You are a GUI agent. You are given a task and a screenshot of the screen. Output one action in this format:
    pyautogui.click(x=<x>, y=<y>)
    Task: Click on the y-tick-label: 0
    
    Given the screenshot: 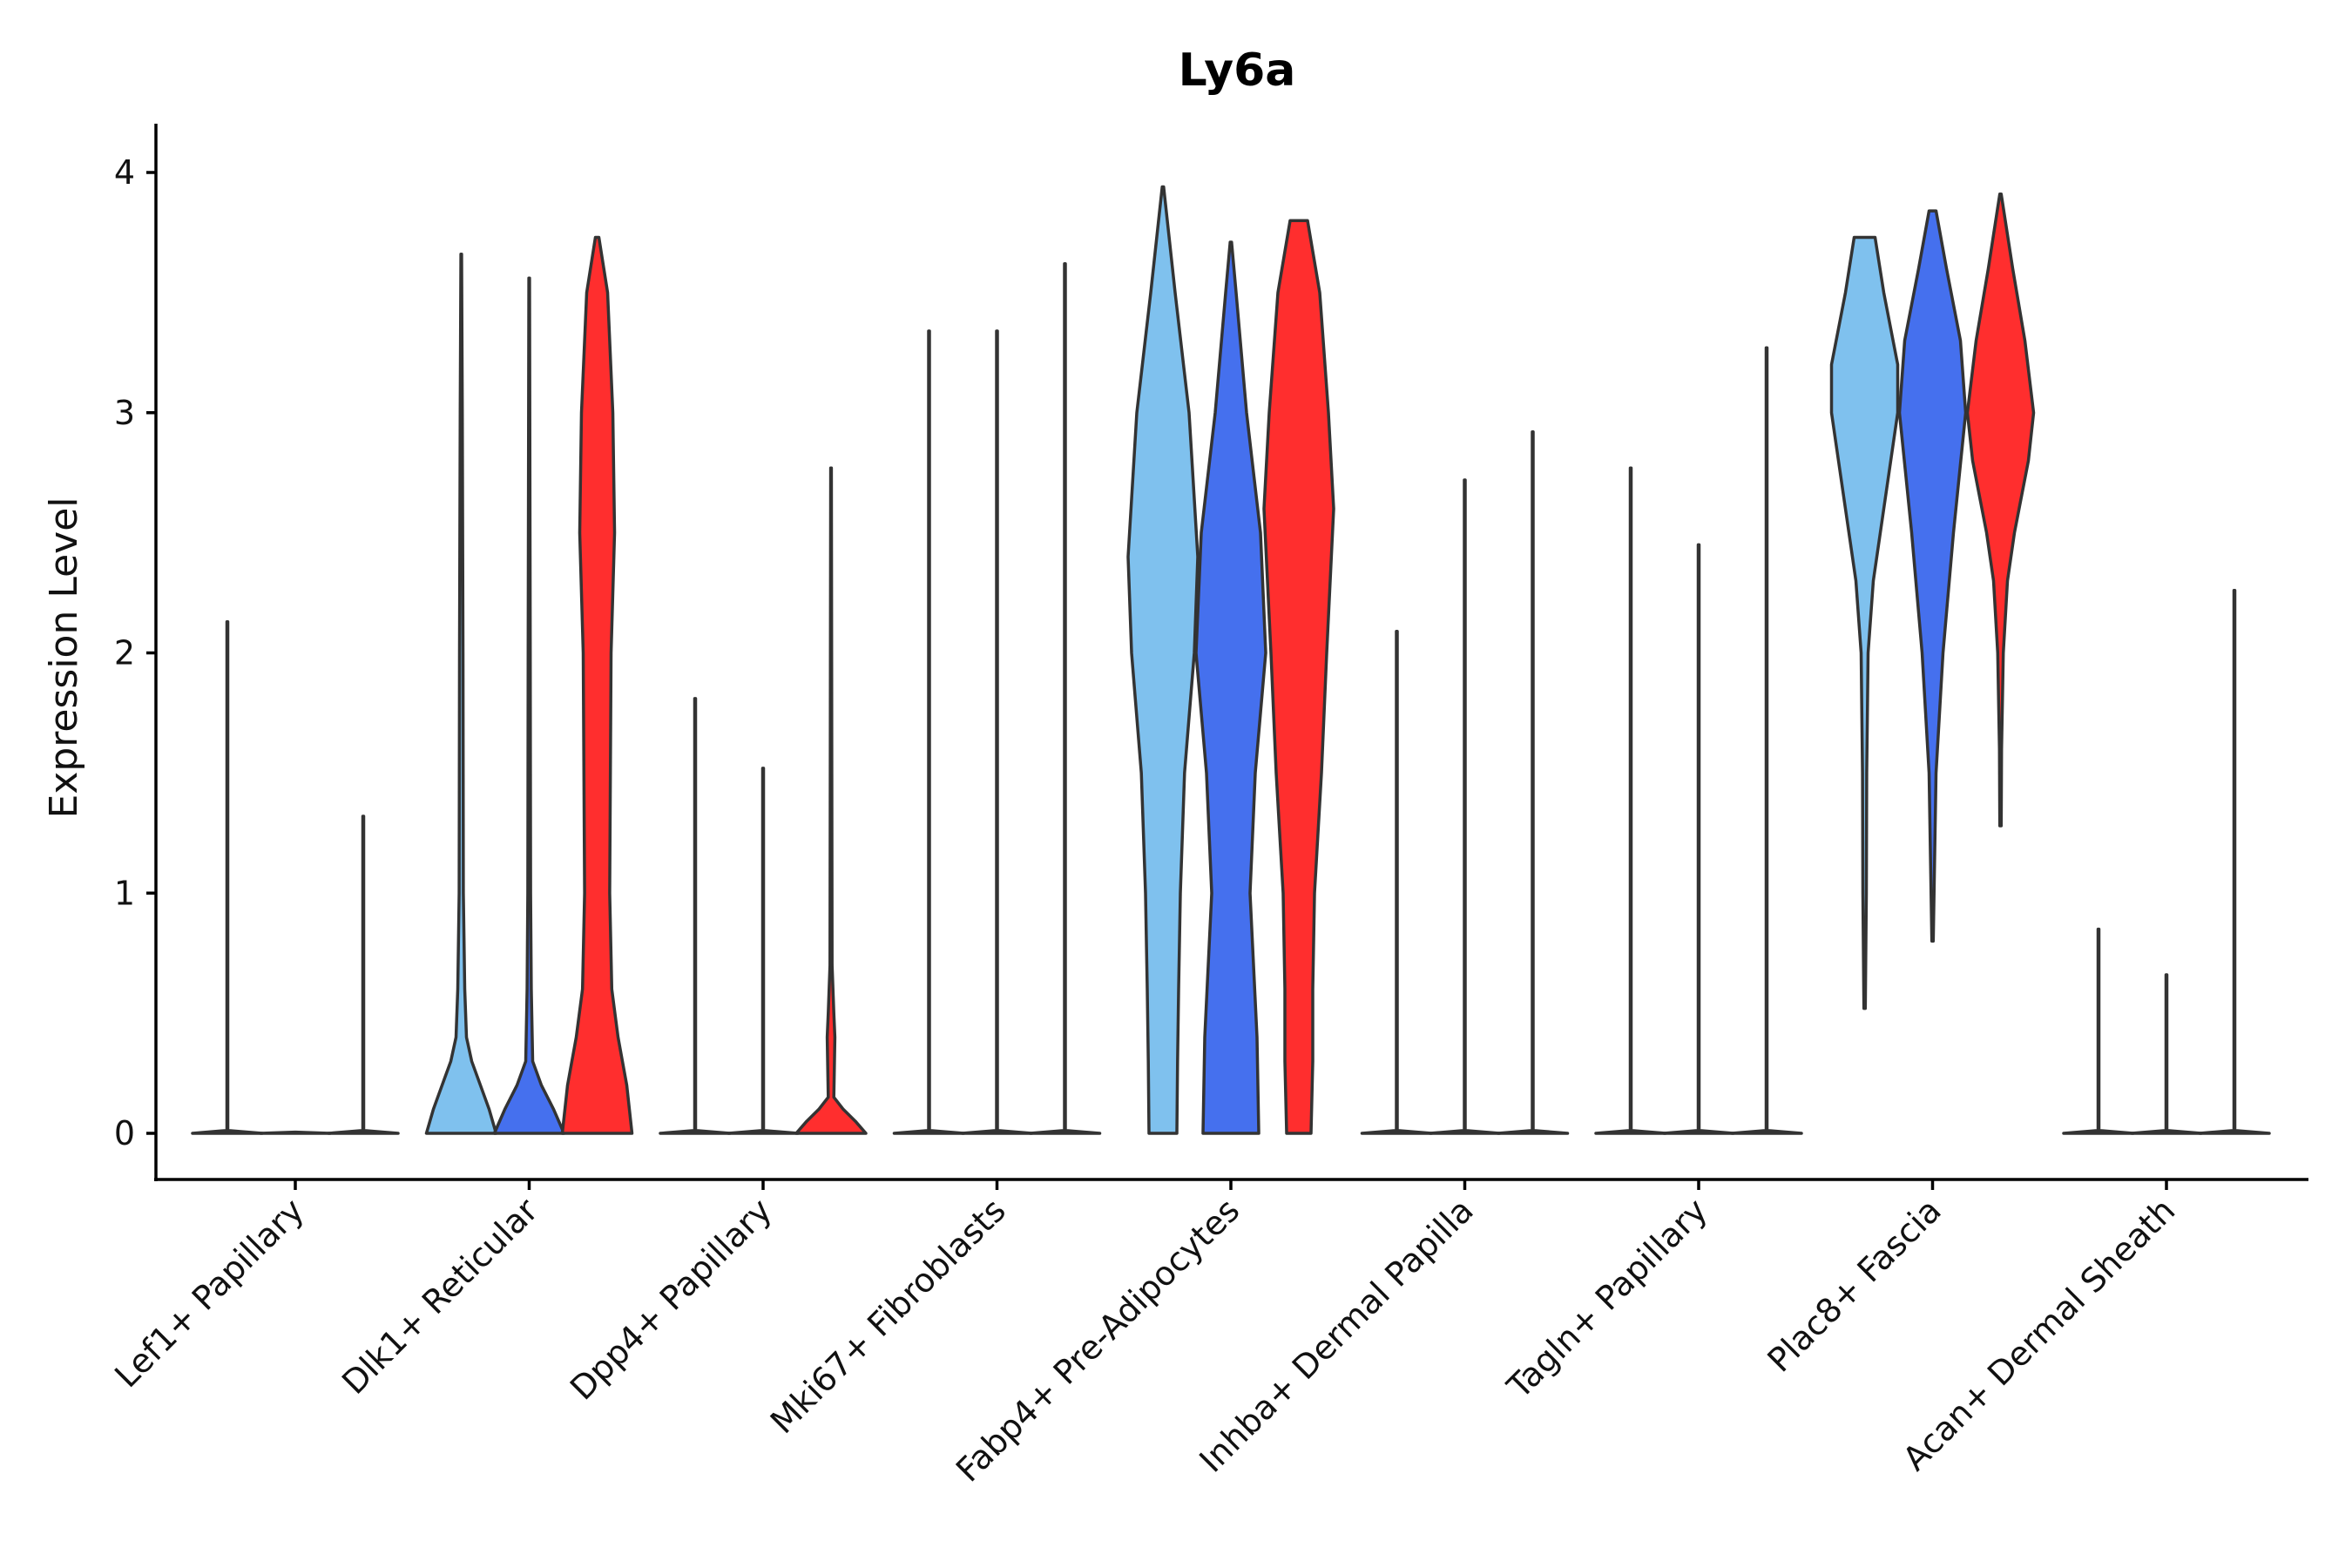 What is the action you would take?
    pyautogui.click(x=125, y=1133)
    